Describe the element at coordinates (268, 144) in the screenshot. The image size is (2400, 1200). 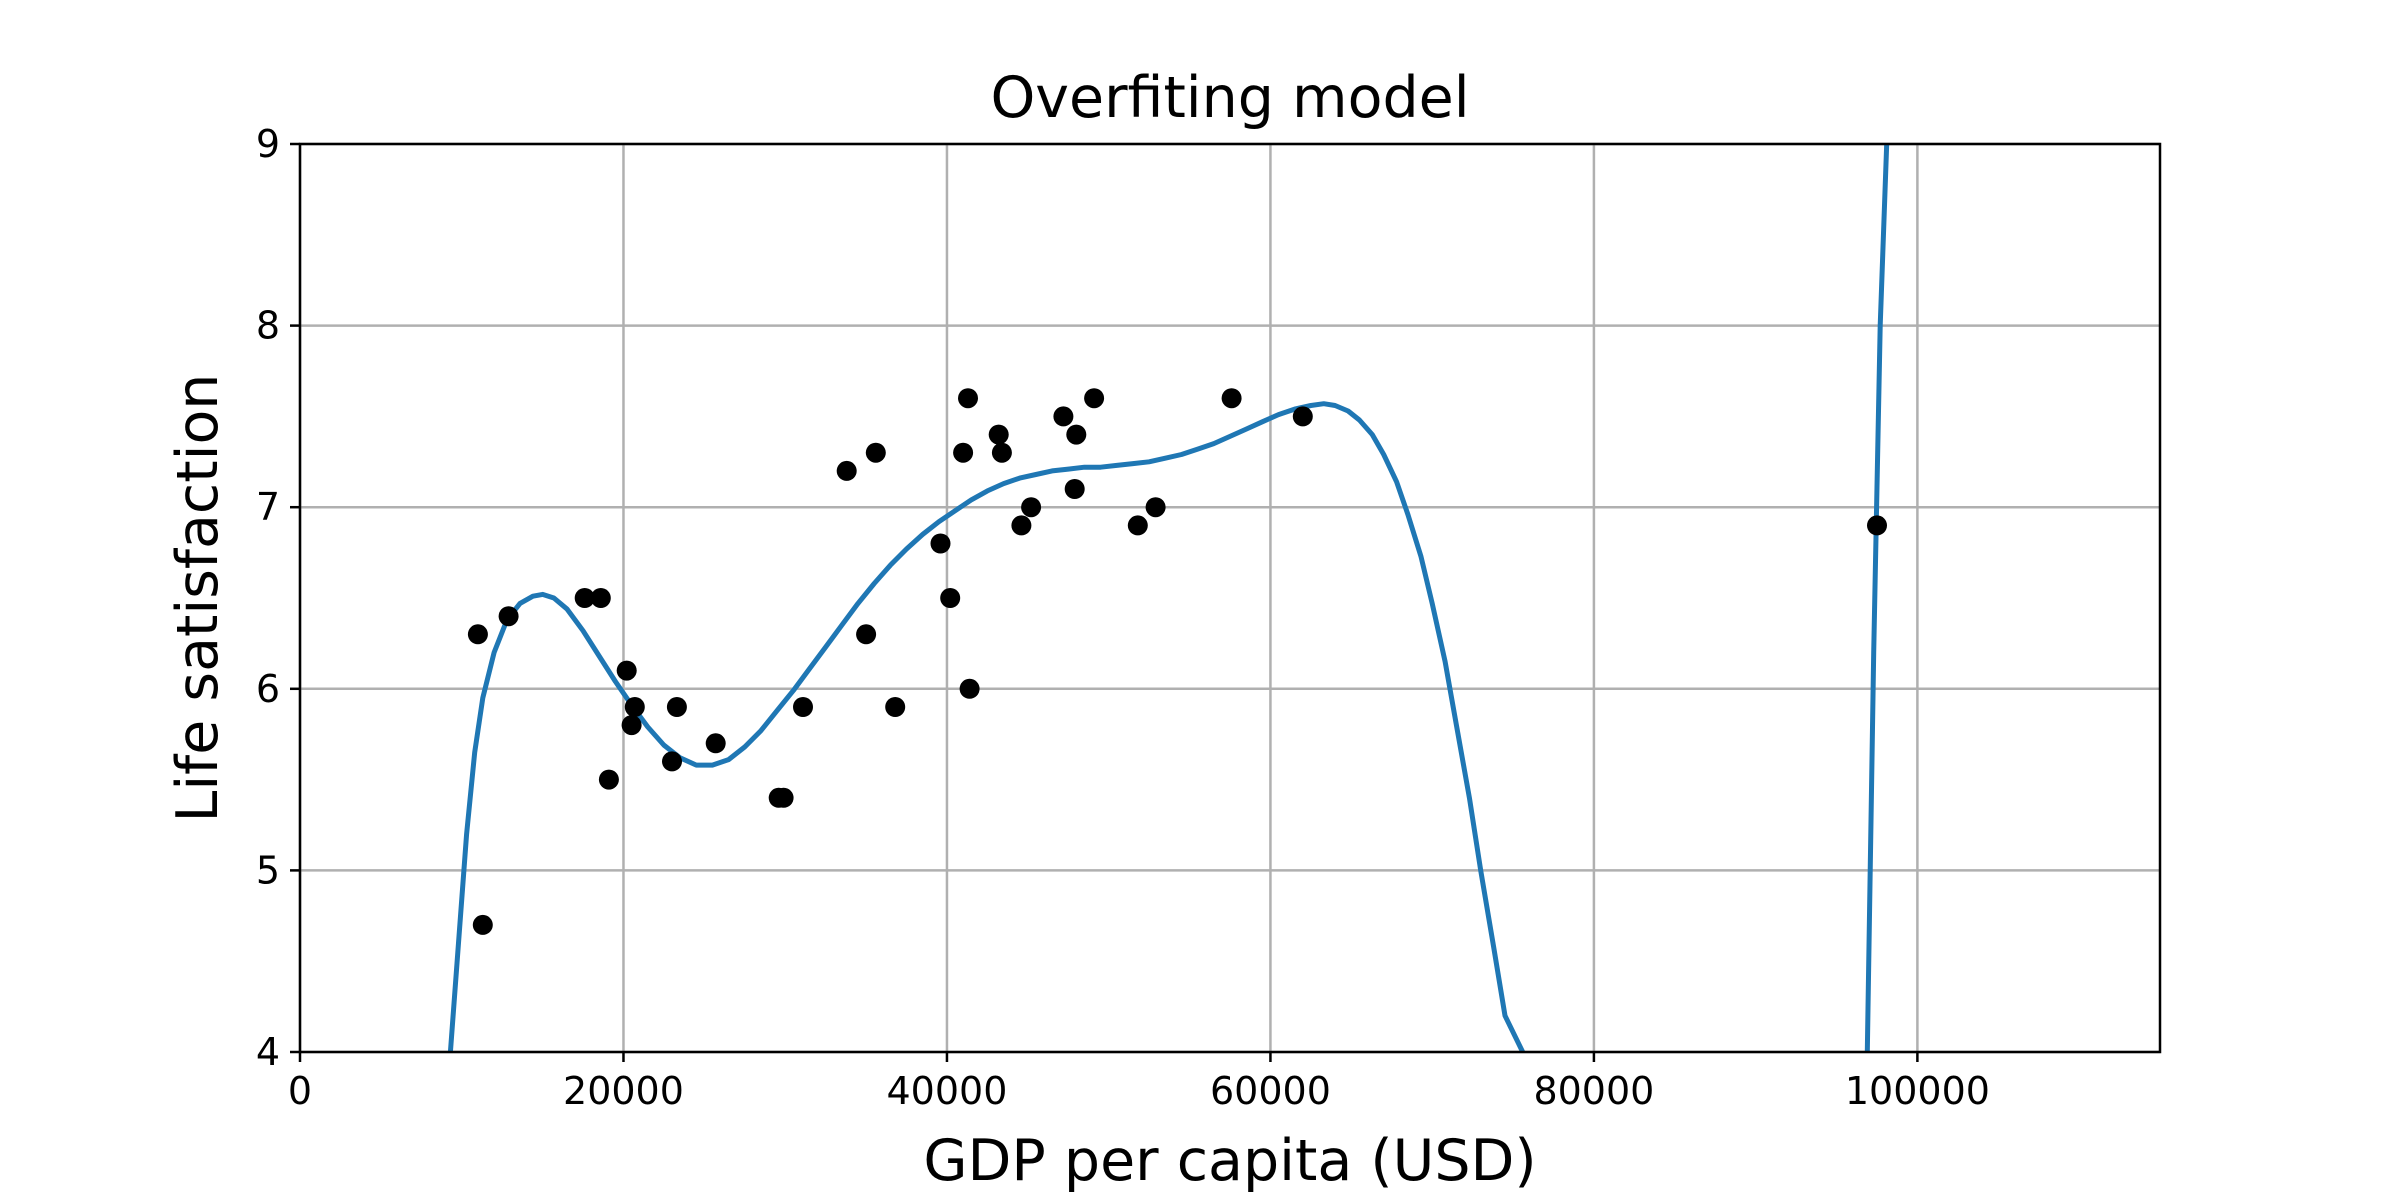
I see `y-tick-label-5: 9` at that location.